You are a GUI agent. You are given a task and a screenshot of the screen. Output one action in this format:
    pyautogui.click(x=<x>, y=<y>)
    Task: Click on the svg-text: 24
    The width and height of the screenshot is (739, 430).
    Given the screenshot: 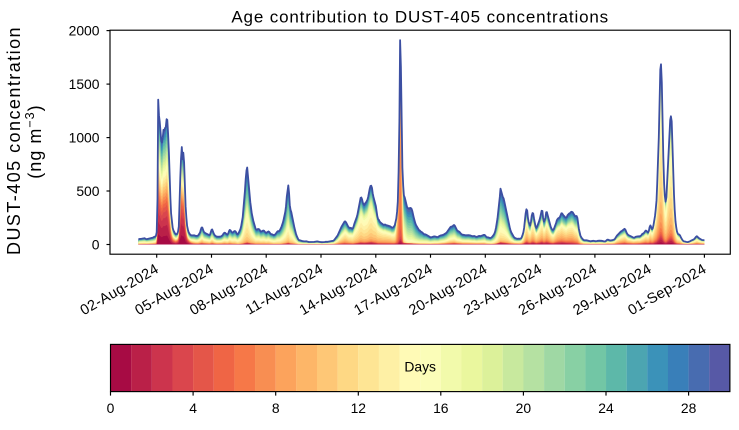 What is the action you would take?
    pyautogui.click(x=606, y=408)
    